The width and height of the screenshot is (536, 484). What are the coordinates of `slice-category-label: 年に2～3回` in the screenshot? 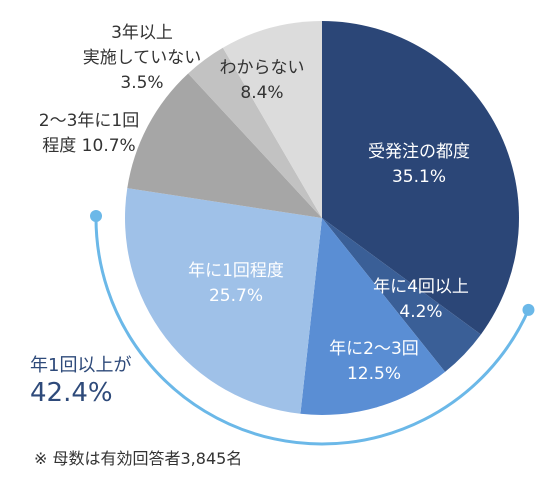 It's located at (374, 349).